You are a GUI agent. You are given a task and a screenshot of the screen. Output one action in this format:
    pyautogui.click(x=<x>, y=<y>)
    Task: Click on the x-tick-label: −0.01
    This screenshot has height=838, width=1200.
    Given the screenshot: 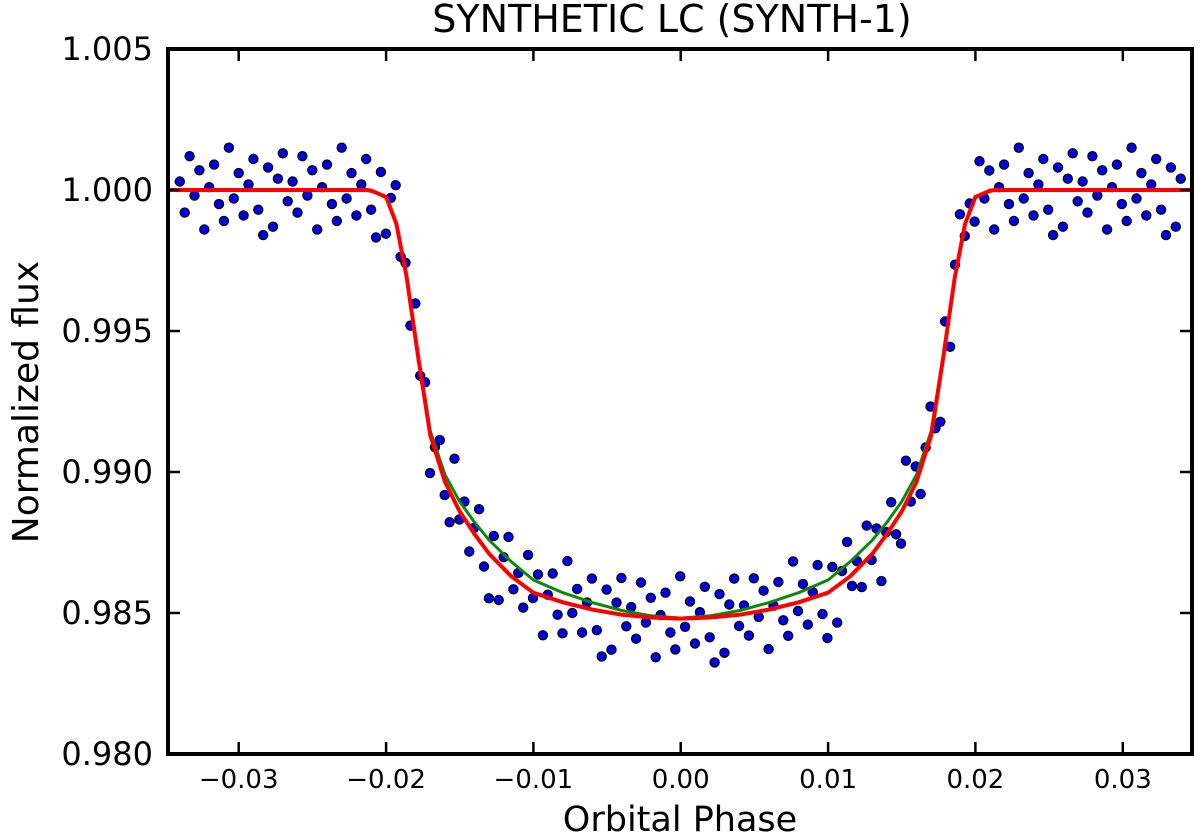 What is the action you would take?
    pyautogui.click(x=534, y=780)
    